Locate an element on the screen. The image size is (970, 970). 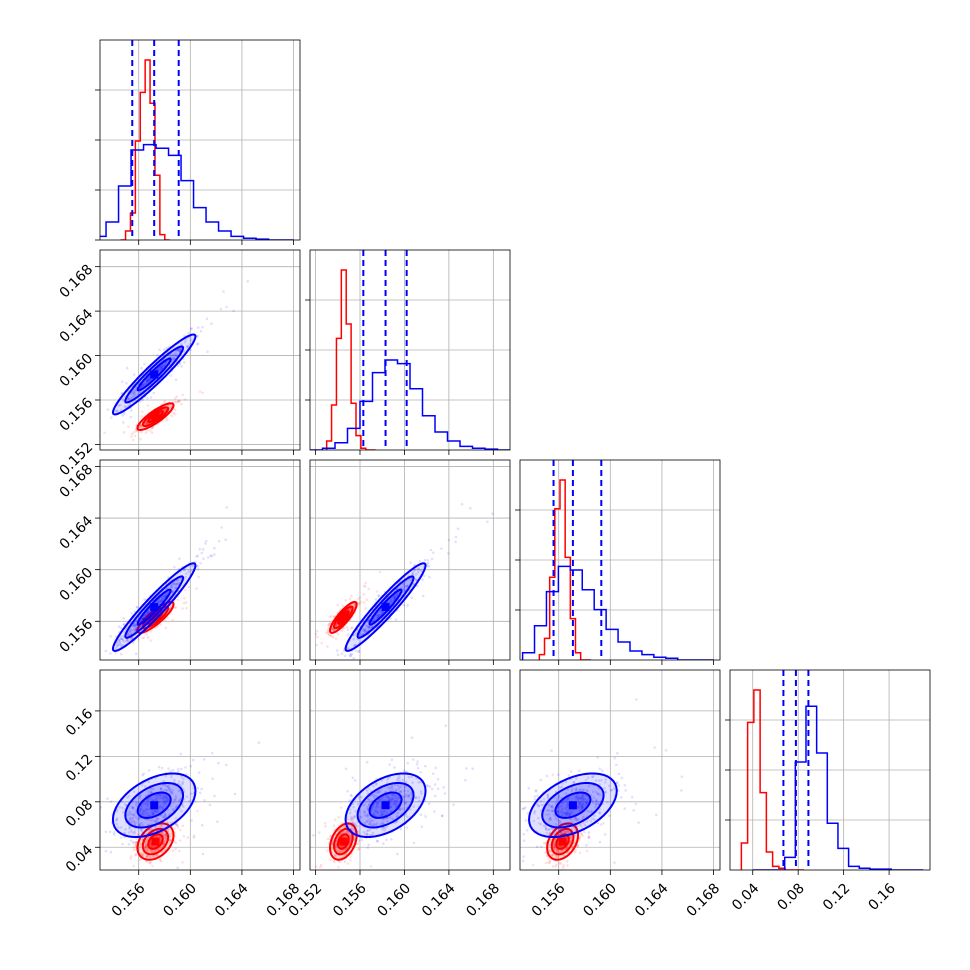
panel-content is located at coordinates (200, 140).